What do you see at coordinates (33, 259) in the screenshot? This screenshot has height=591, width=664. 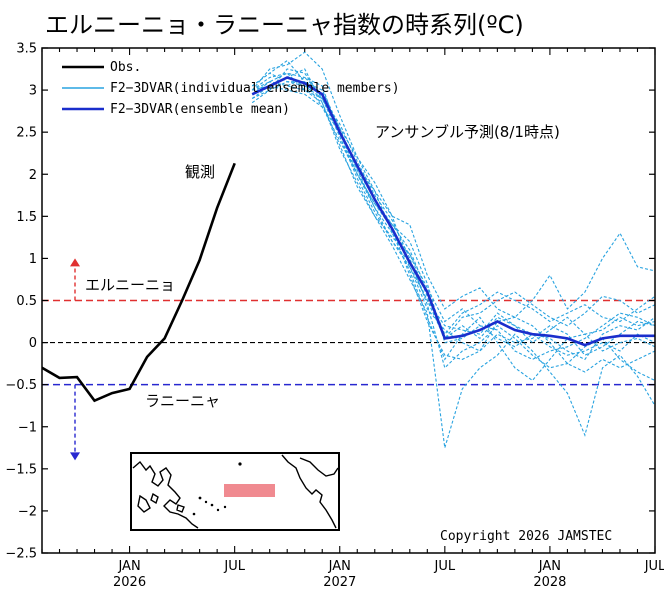 I see `y-tick-label: 1` at bounding box center [33, 259].